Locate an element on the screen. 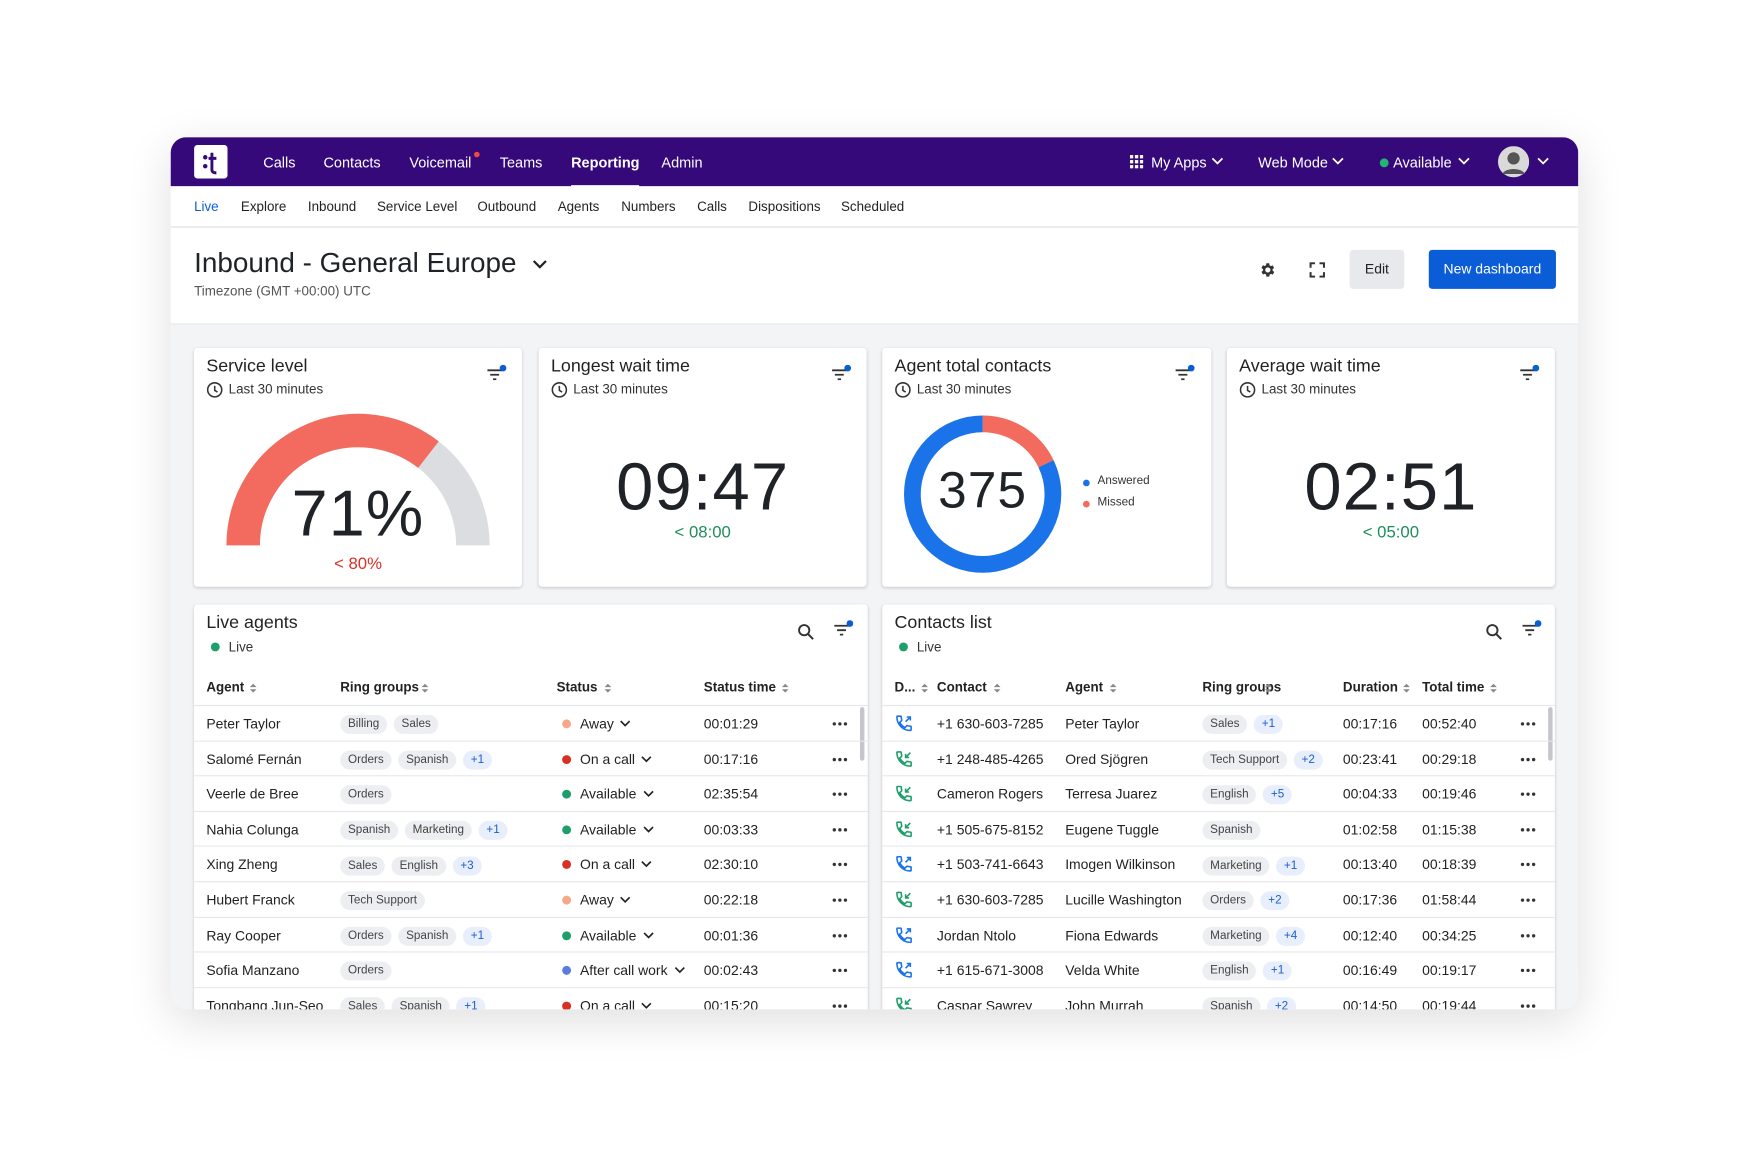 The width and height of the screenshot is (1740, 1160). sub-nav-item: Numbers is located at coordinates (648, 206).